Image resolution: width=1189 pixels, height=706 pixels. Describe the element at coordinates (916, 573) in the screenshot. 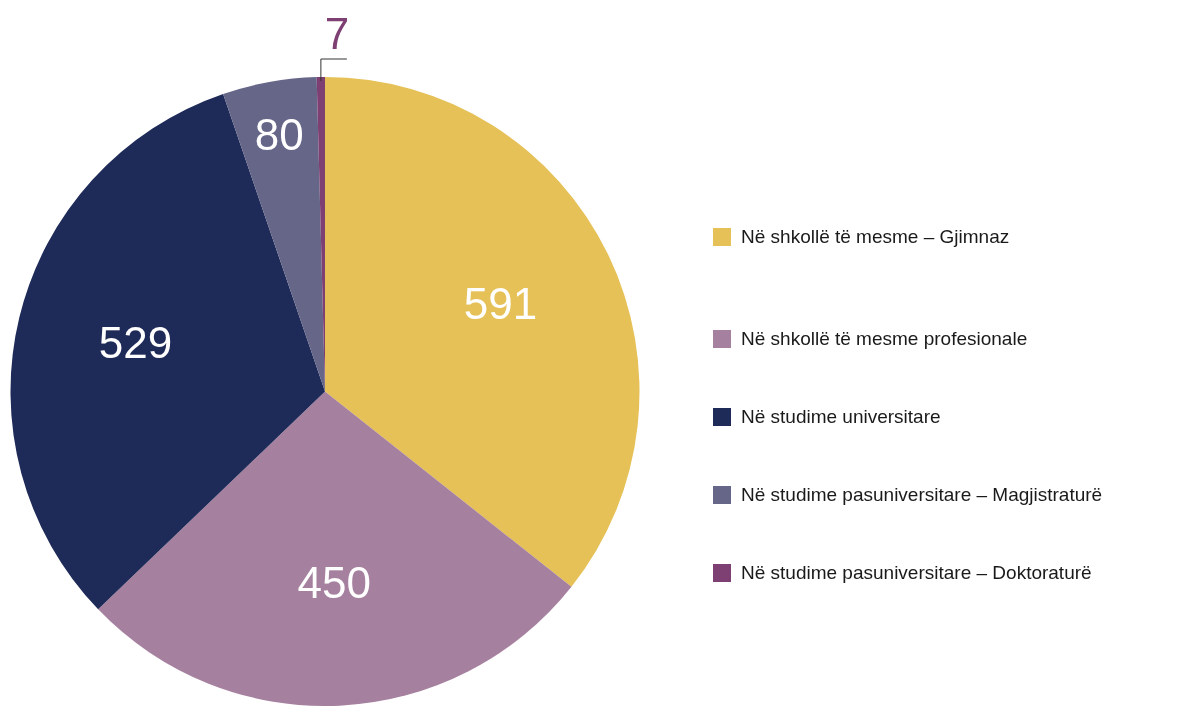

I see `legend-label: Në studime pasuniversitare – Doktoraturë` at that location.